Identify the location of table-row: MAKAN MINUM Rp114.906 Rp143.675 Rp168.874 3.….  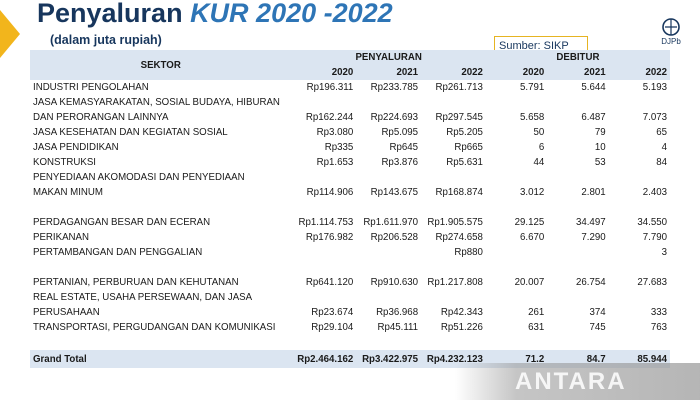
(350, 192).